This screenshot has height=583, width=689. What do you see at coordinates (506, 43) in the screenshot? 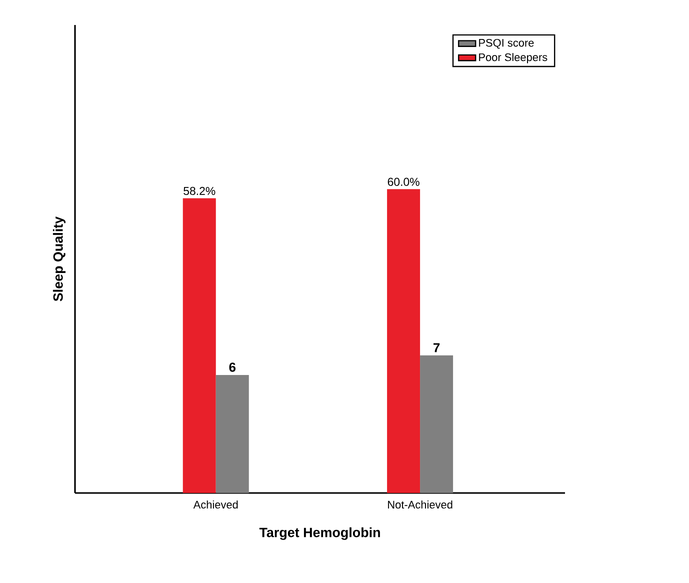
I see `legend-label: PSQI score` at bounding box center [506, 43].